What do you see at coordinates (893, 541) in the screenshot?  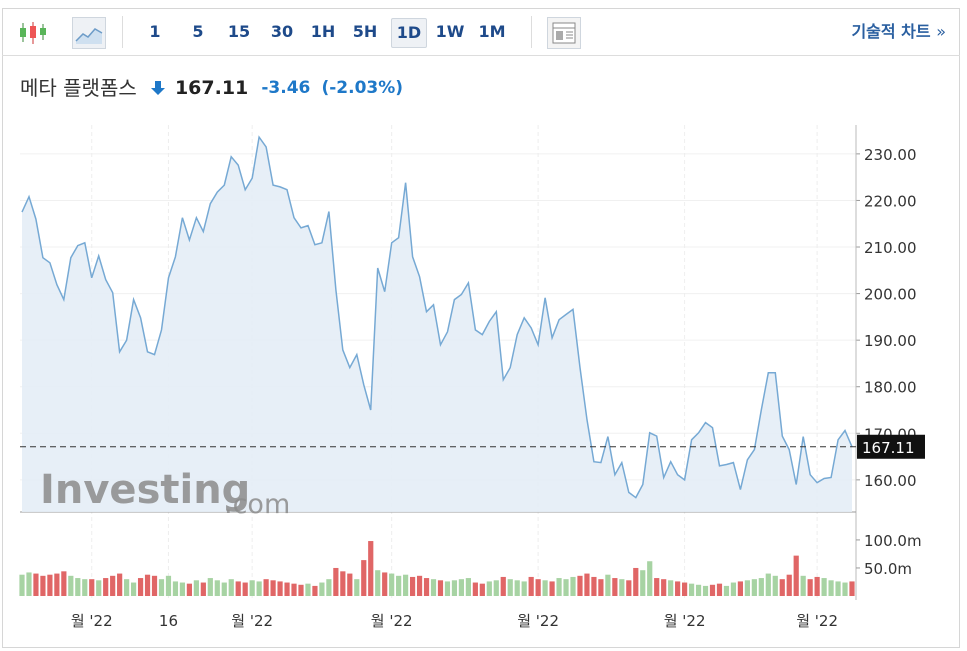 I see `y-tick-label: 100.0m` at bounding box center [893, 541].